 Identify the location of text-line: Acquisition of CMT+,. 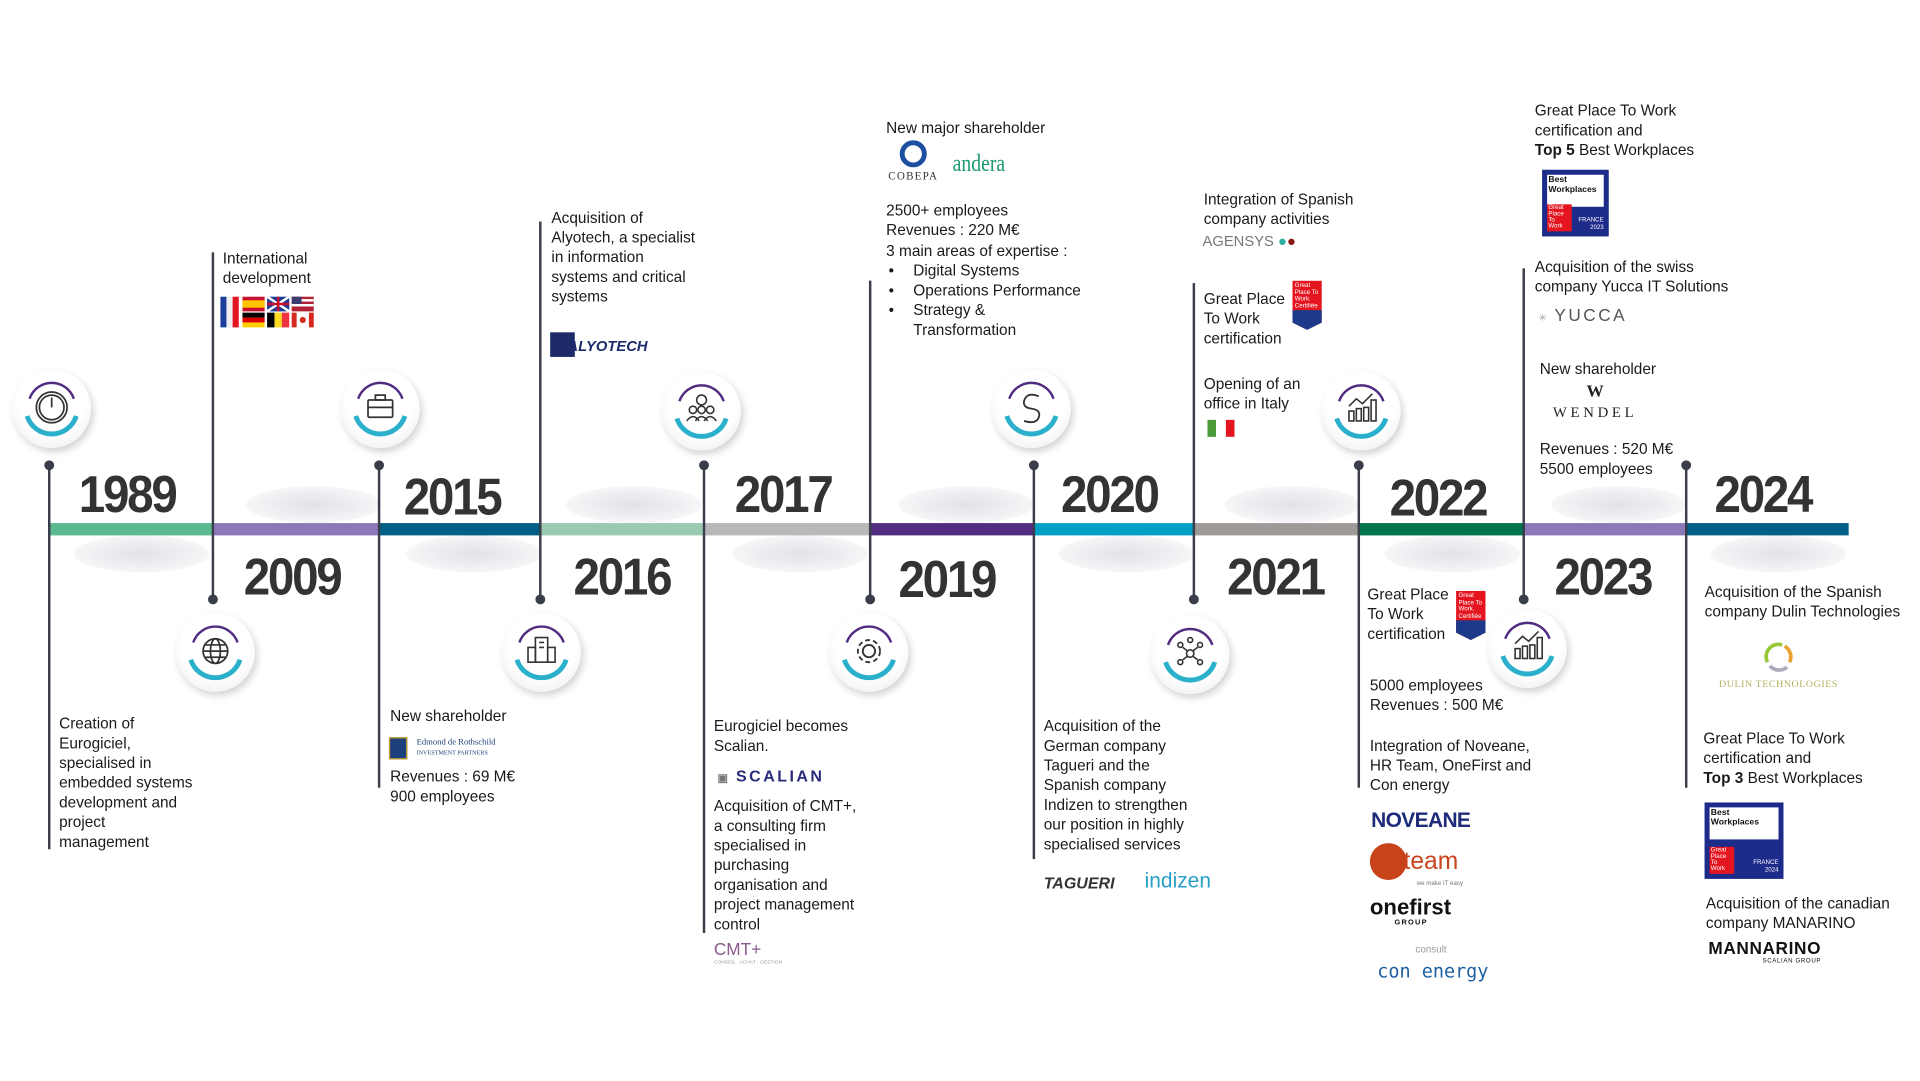
(785, 806).